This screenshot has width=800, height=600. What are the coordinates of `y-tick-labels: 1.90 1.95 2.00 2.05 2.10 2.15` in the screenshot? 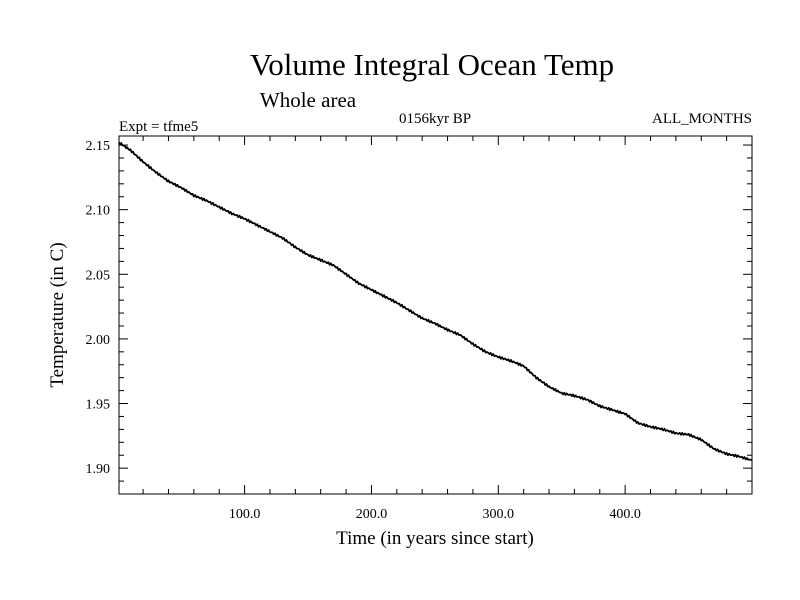 It's located at (98, 308).